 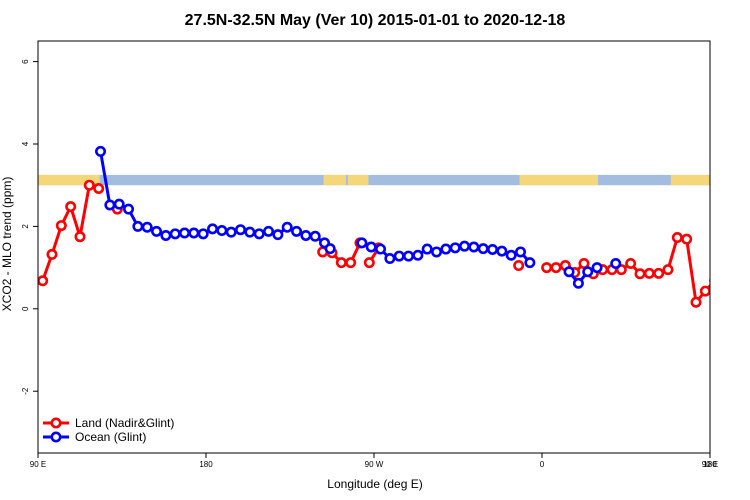 What do you see at coordinates (374, 464) in the screenshot?
I see `x-tick-label: 90 W` at bounding box center [374, 464].